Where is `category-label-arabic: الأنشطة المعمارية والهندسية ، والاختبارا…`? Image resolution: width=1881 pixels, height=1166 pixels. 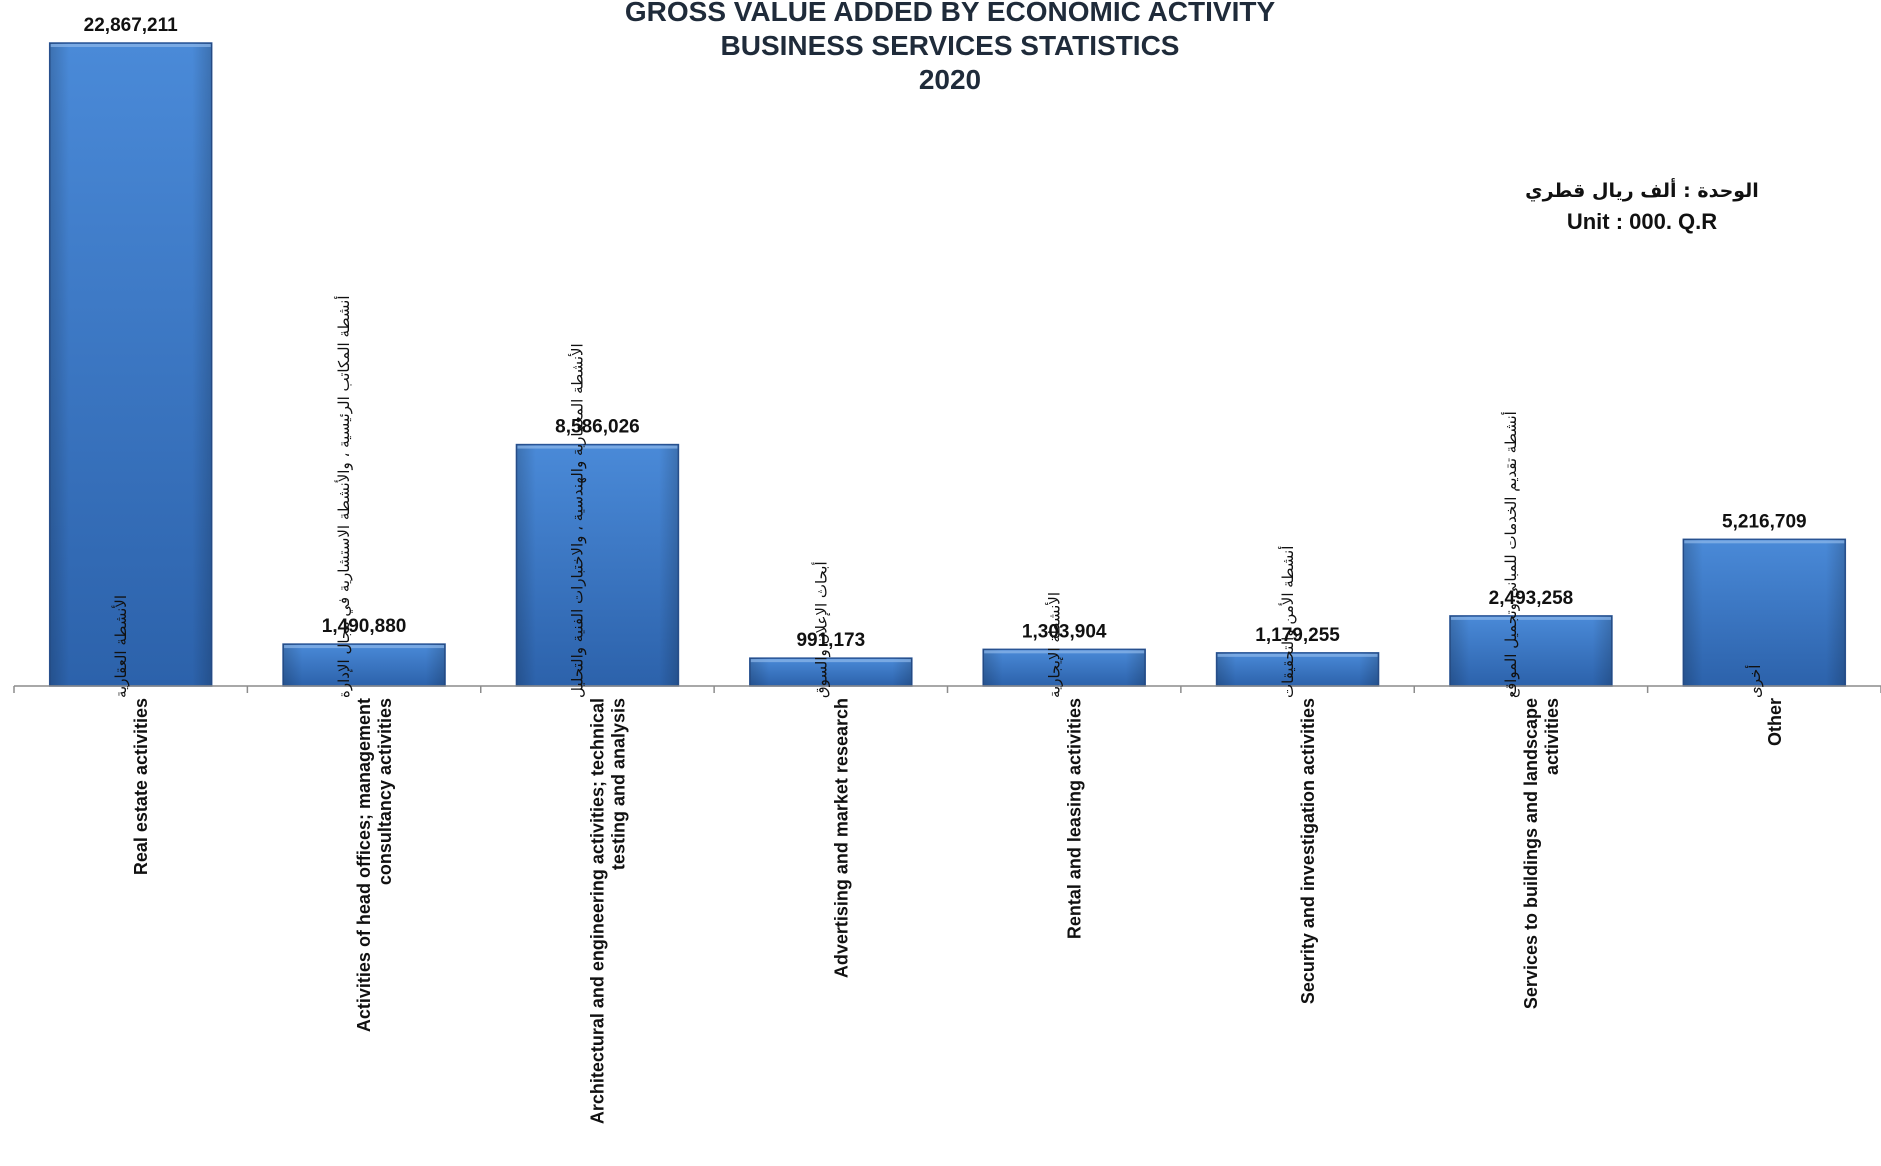
category-label-arabic: الأنشطة المعمارية والهندسية ، والاختبارا… is located at coordinates (576, 520).